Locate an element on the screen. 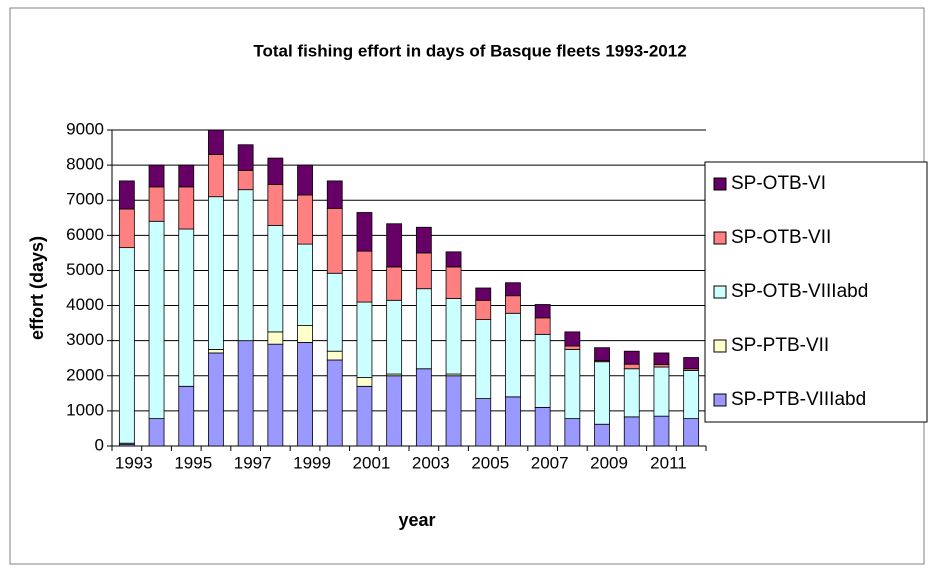 The image size is (929, 574). y-tick-label: 1000 is located at coordinates (85, 409).